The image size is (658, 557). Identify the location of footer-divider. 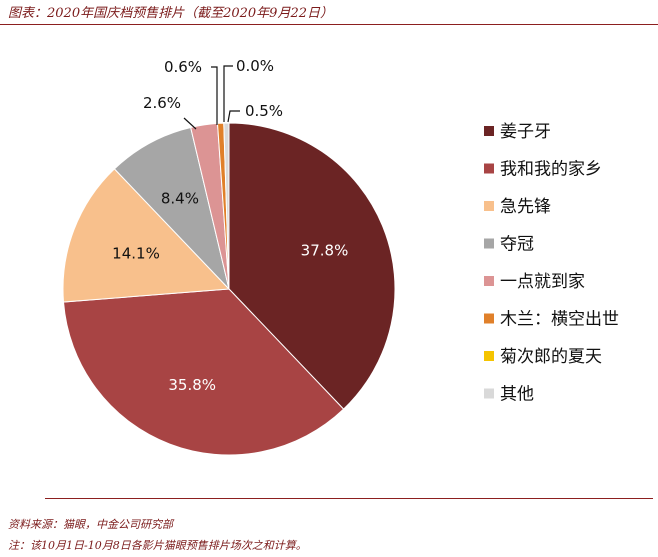
(349, 498).